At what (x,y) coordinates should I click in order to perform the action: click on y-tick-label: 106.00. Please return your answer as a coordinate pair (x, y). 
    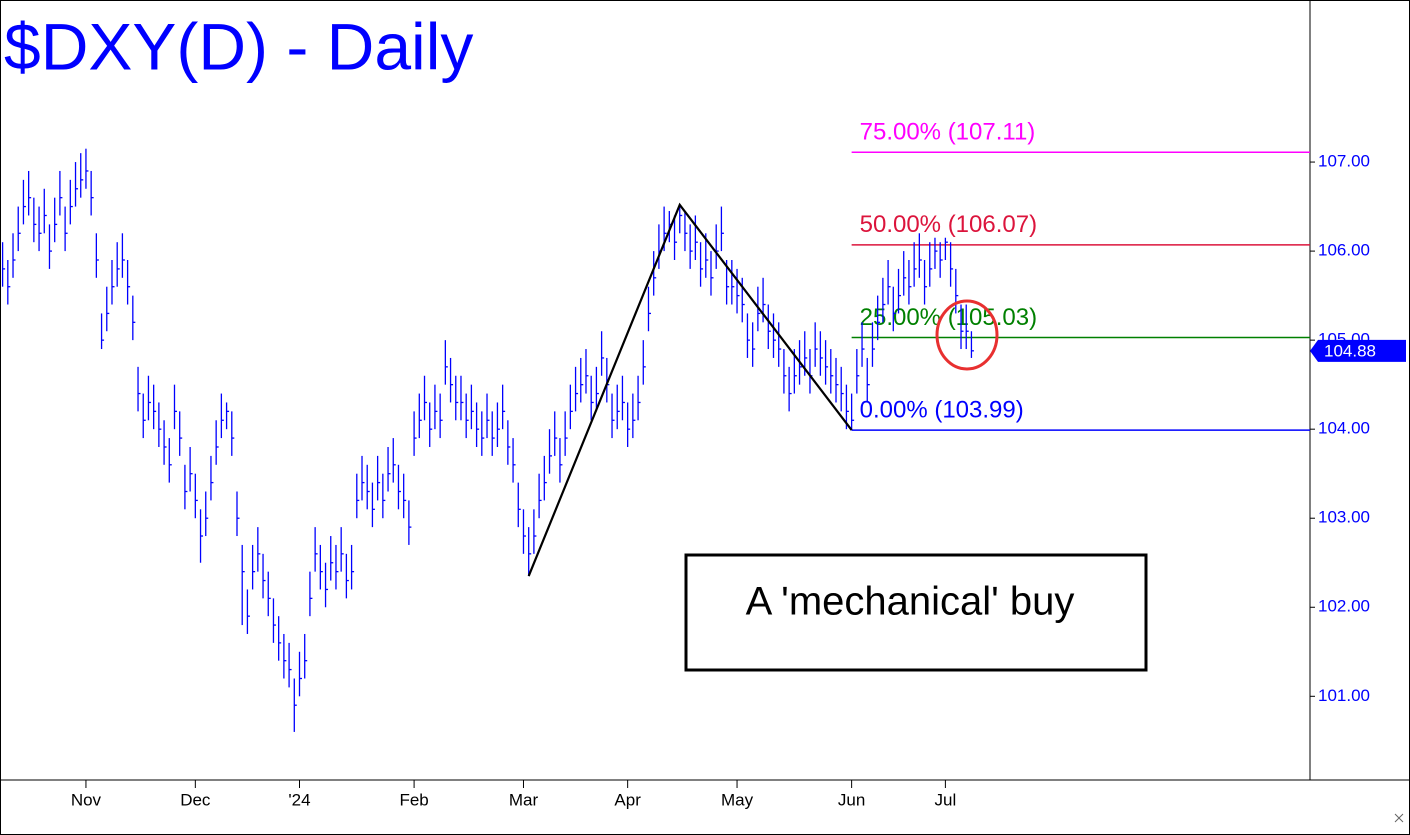
    Looking at the image, I should click on (1344, 250).